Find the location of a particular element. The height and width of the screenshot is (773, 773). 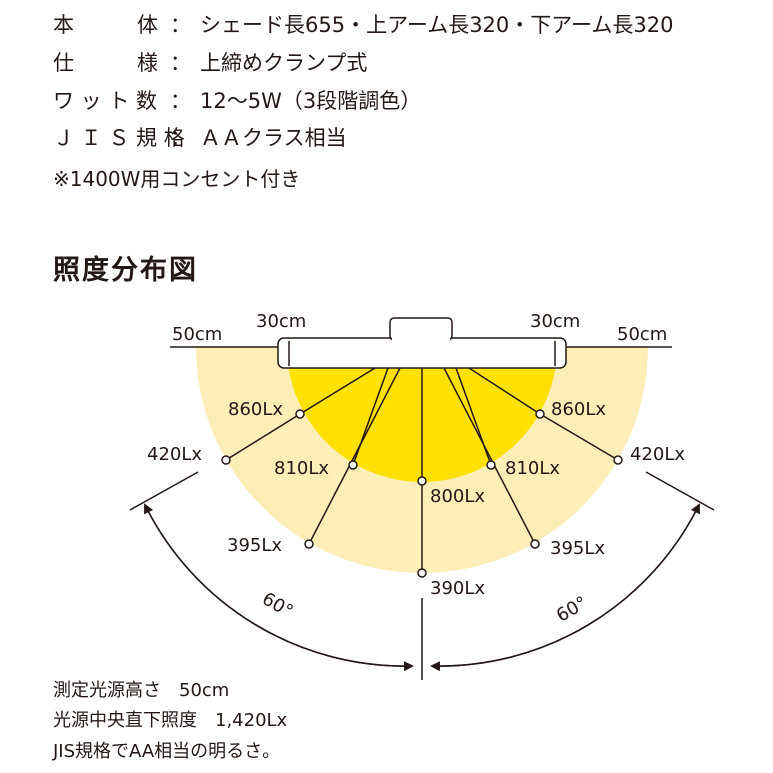

ray-left is located at coordinates (354, 456).